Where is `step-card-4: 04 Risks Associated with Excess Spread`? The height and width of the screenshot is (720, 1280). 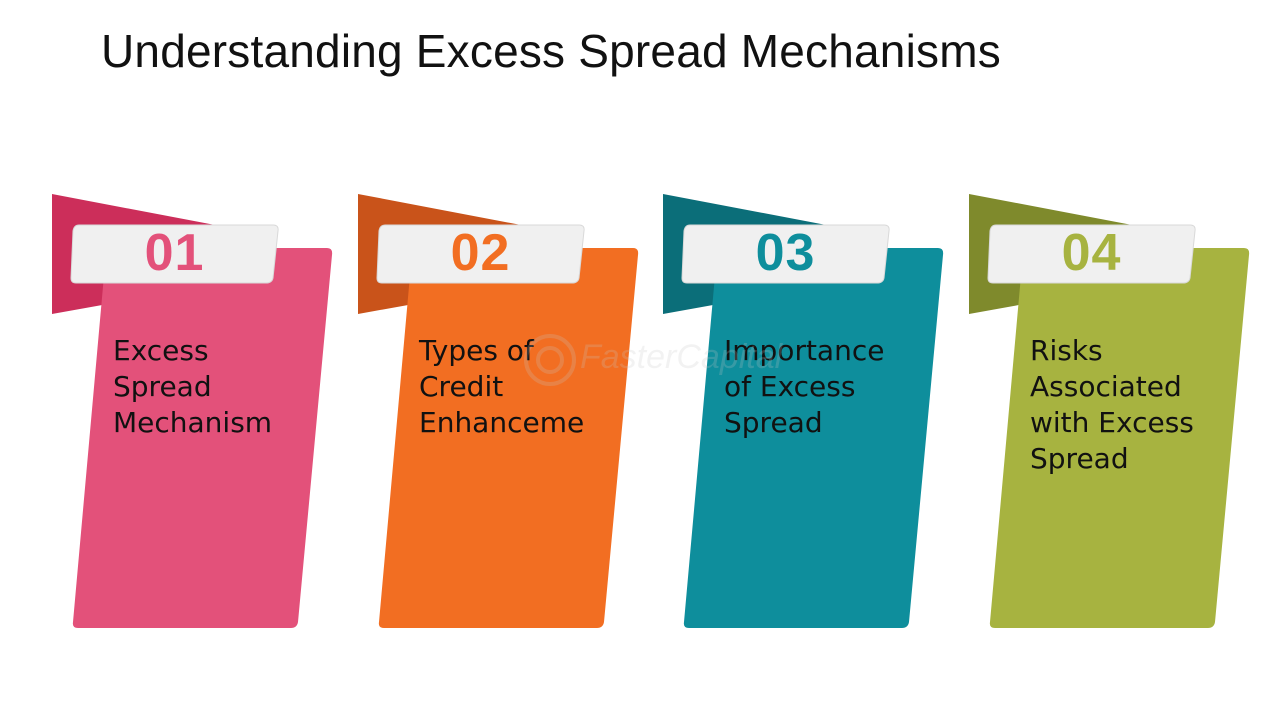
step-card-4: 04 Risks Associated with Excess Spread is located at coordinates (1114, 412).